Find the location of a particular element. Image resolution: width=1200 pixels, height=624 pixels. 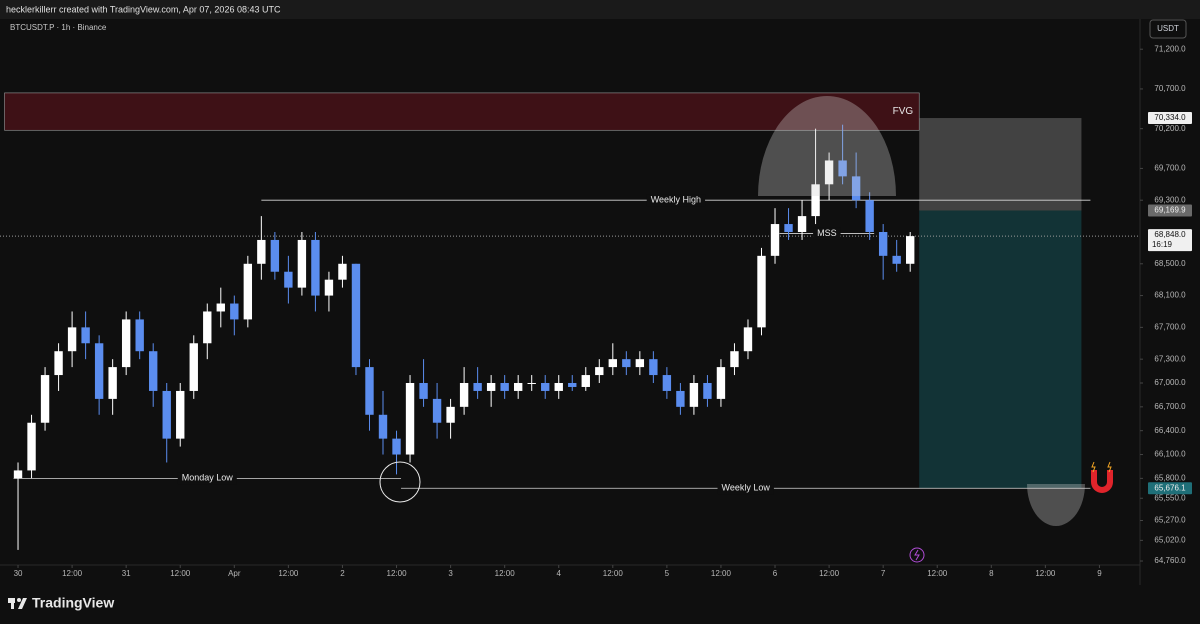

magnet-icon is located at coordinates (1102, 477).